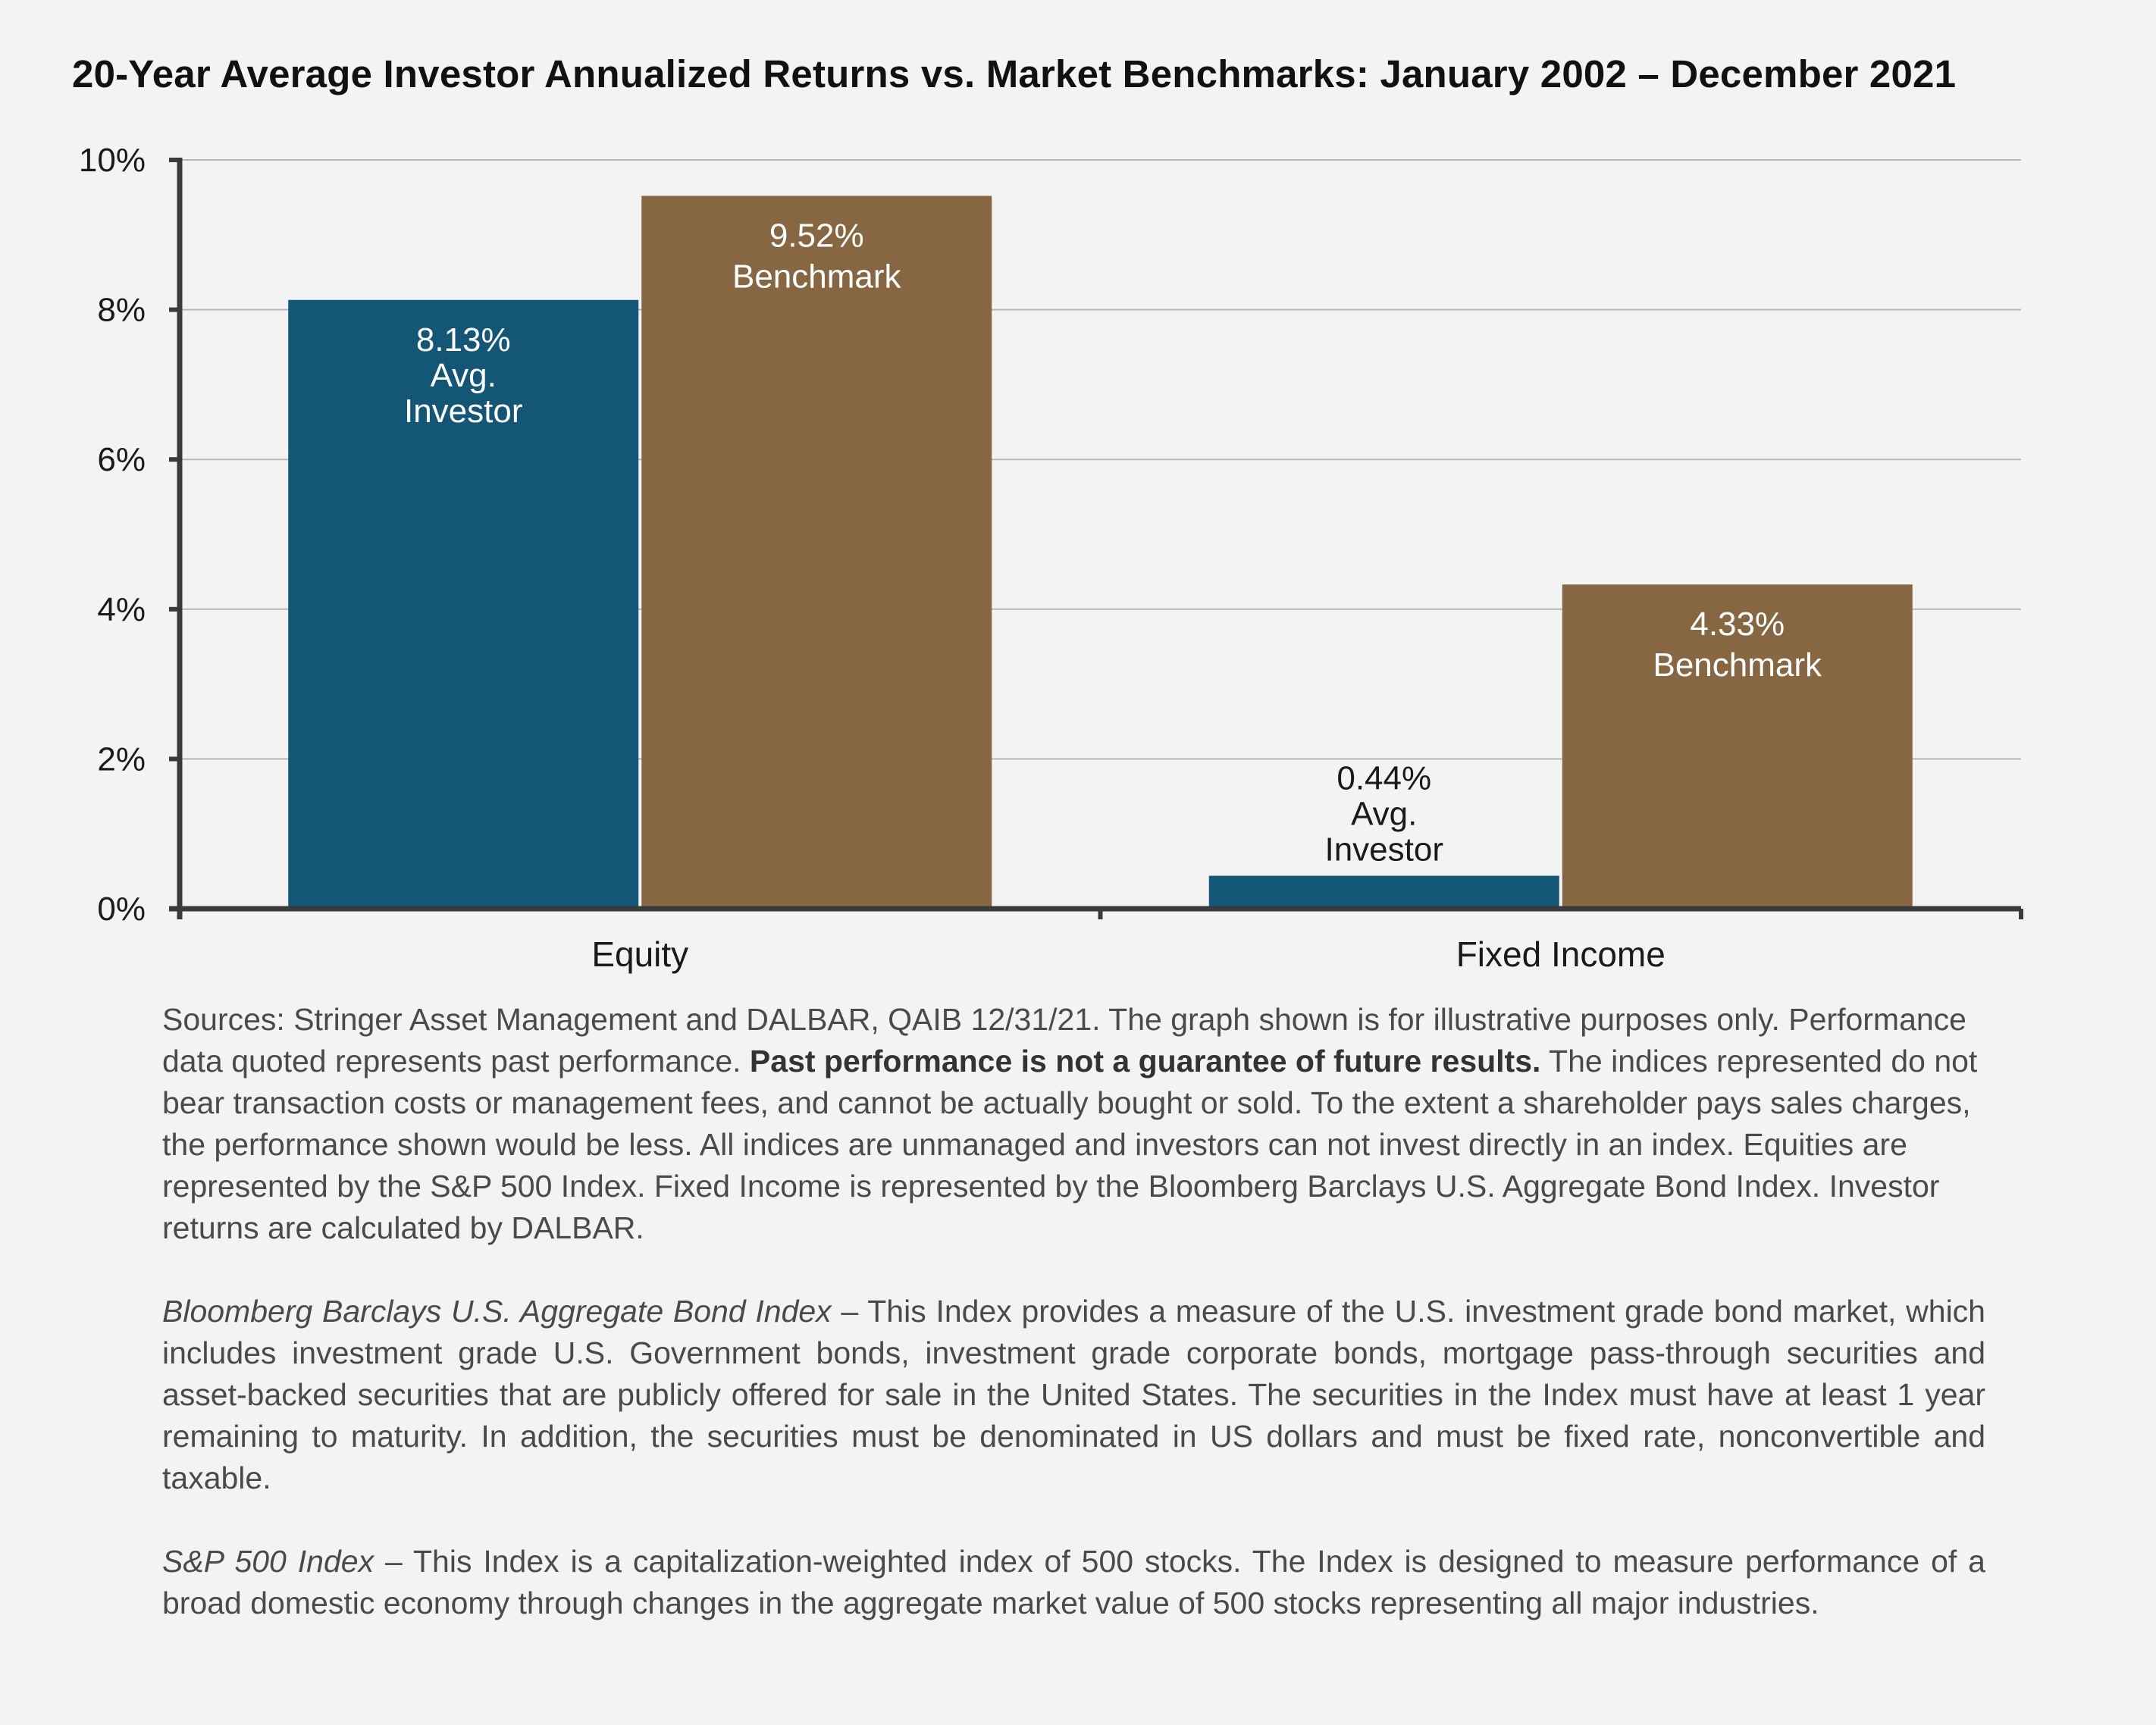 This screenshot has width=2156, height=1725. What do you see at coordinates (463, 375) in the screenshot?
I see `bar-value-label: 8.13% Avg. Investor` at bounding box center [463, 375].